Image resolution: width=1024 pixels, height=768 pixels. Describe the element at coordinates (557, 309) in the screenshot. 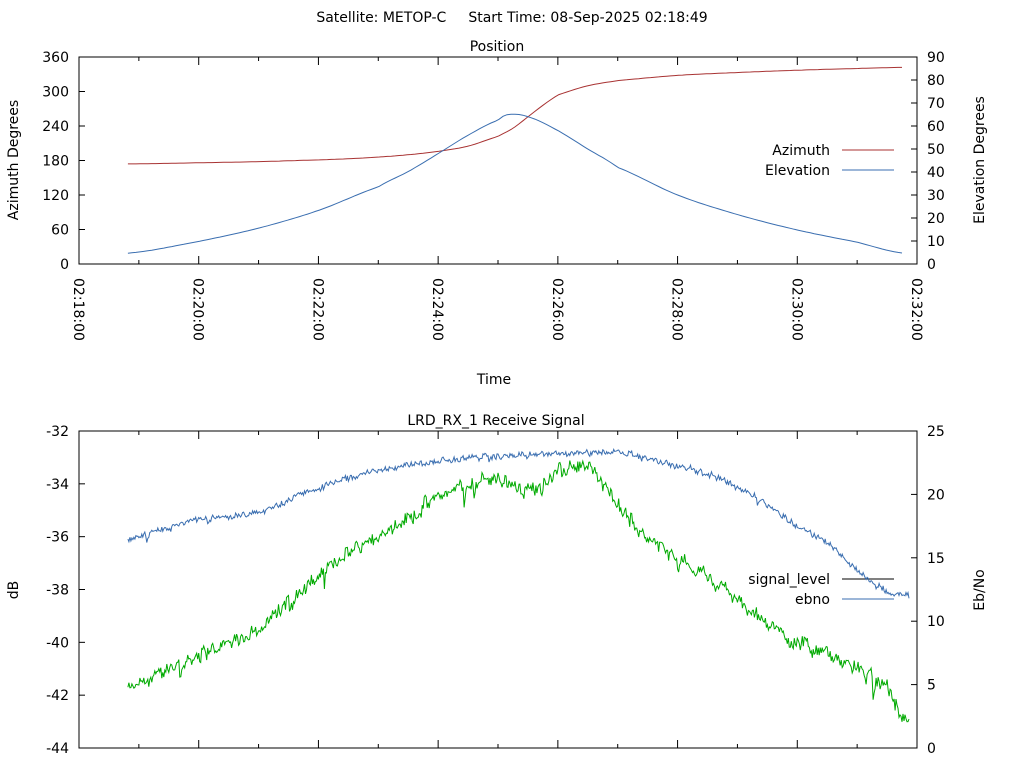

I see `x-tick-label: 02:26:00` at that location.